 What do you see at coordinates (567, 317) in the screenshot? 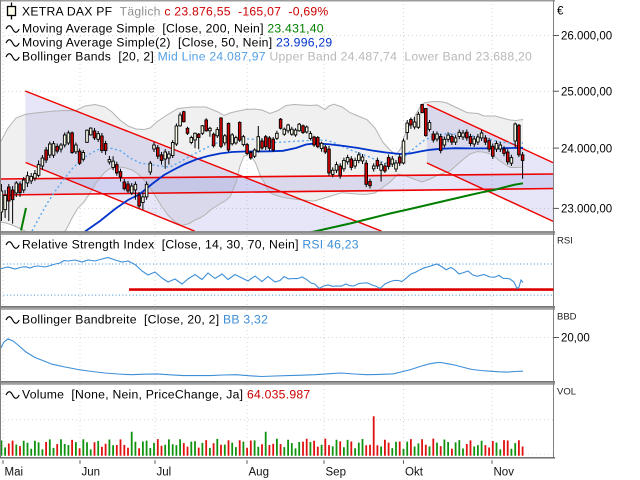
I see `svg-text: BBD` at bounding box center [567, 317].